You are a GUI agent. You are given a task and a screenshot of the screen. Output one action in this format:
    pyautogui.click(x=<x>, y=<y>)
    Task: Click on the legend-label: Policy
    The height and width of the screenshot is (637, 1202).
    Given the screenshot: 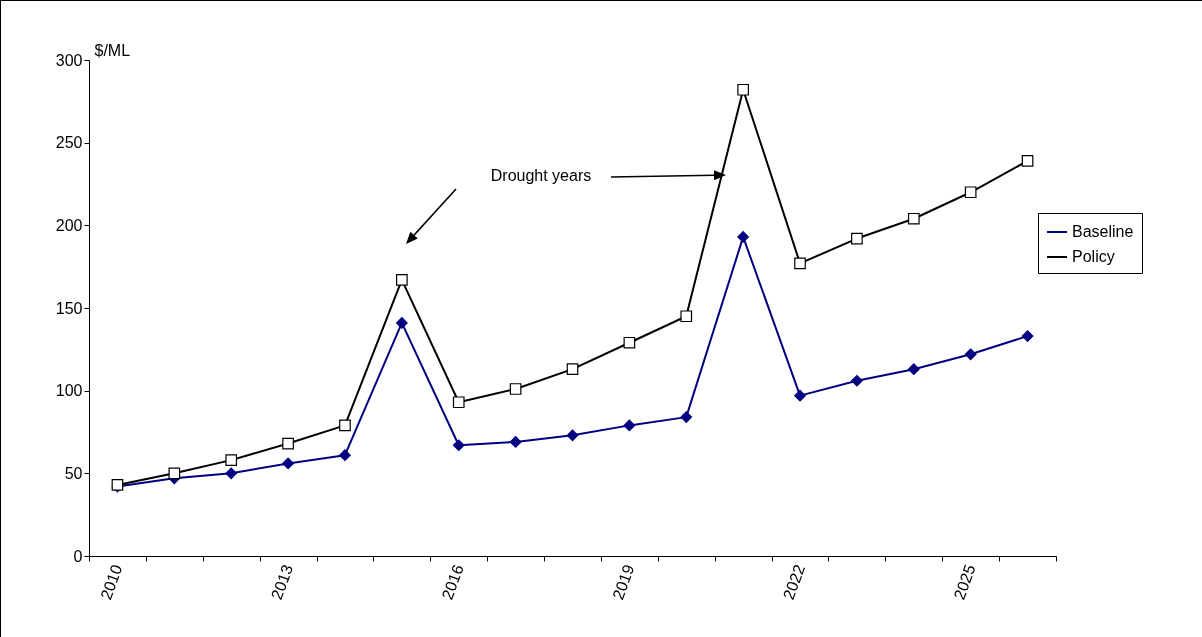 What is the action you would take?
    pyautogui.click(x=1093, y=256)
    